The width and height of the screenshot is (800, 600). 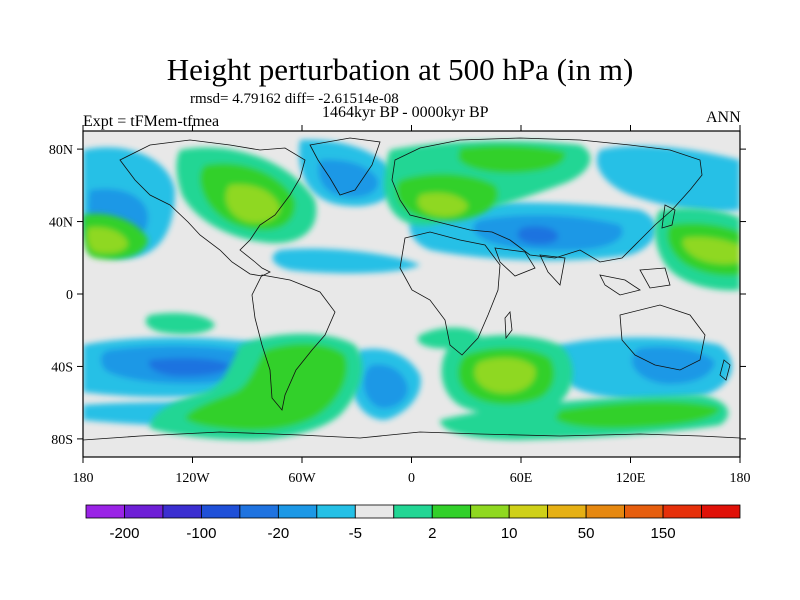 What do you see at coordinates (411, 478) in the screenshot?
I see `lon-tick-label: 0` at bounding box center [411, 478].